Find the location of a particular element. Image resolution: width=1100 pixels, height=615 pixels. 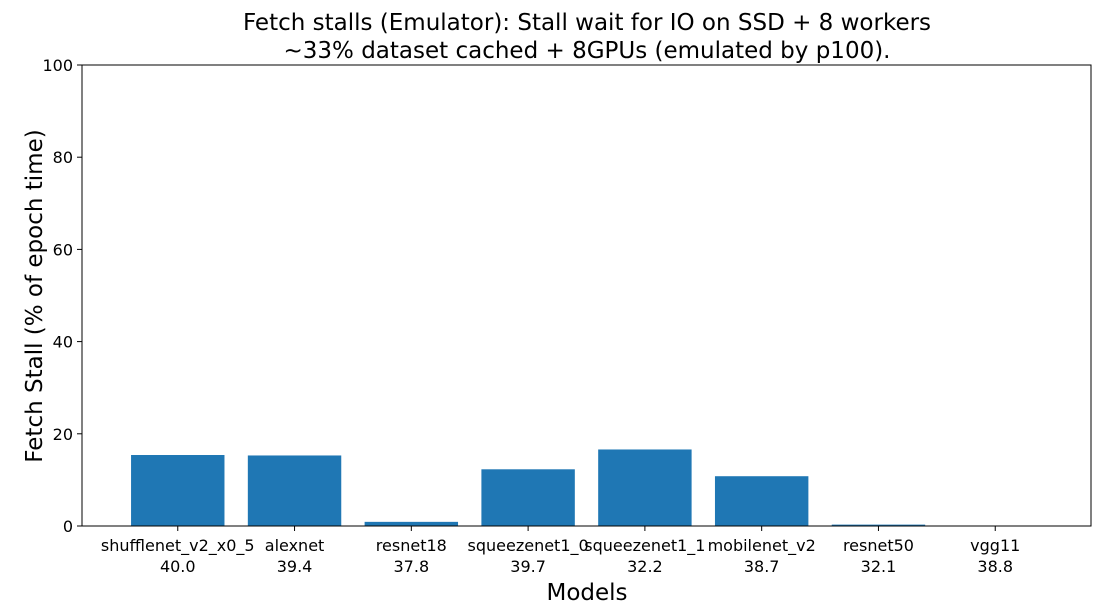

x-tick-label: squeezenet1_0 is located at coordinates (528, 546).